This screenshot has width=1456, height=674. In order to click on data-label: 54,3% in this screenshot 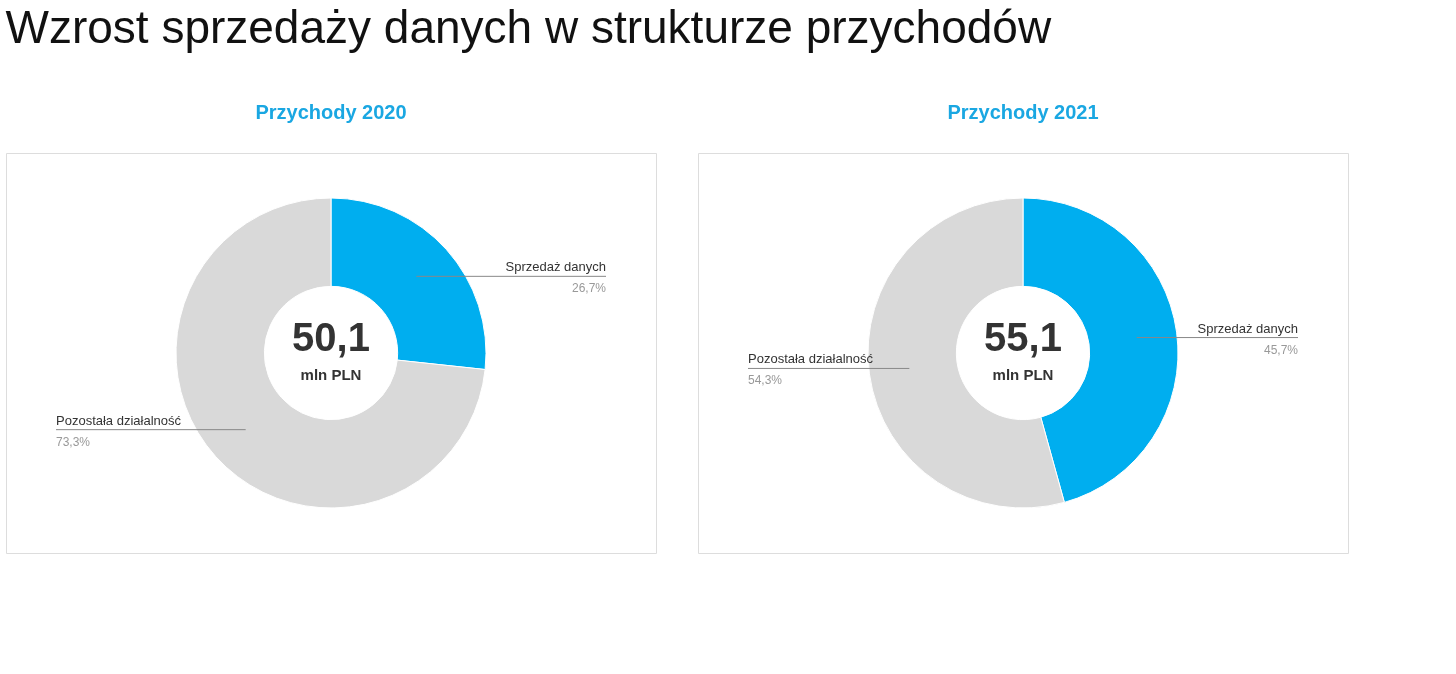, I will do `click(765, 380)`.